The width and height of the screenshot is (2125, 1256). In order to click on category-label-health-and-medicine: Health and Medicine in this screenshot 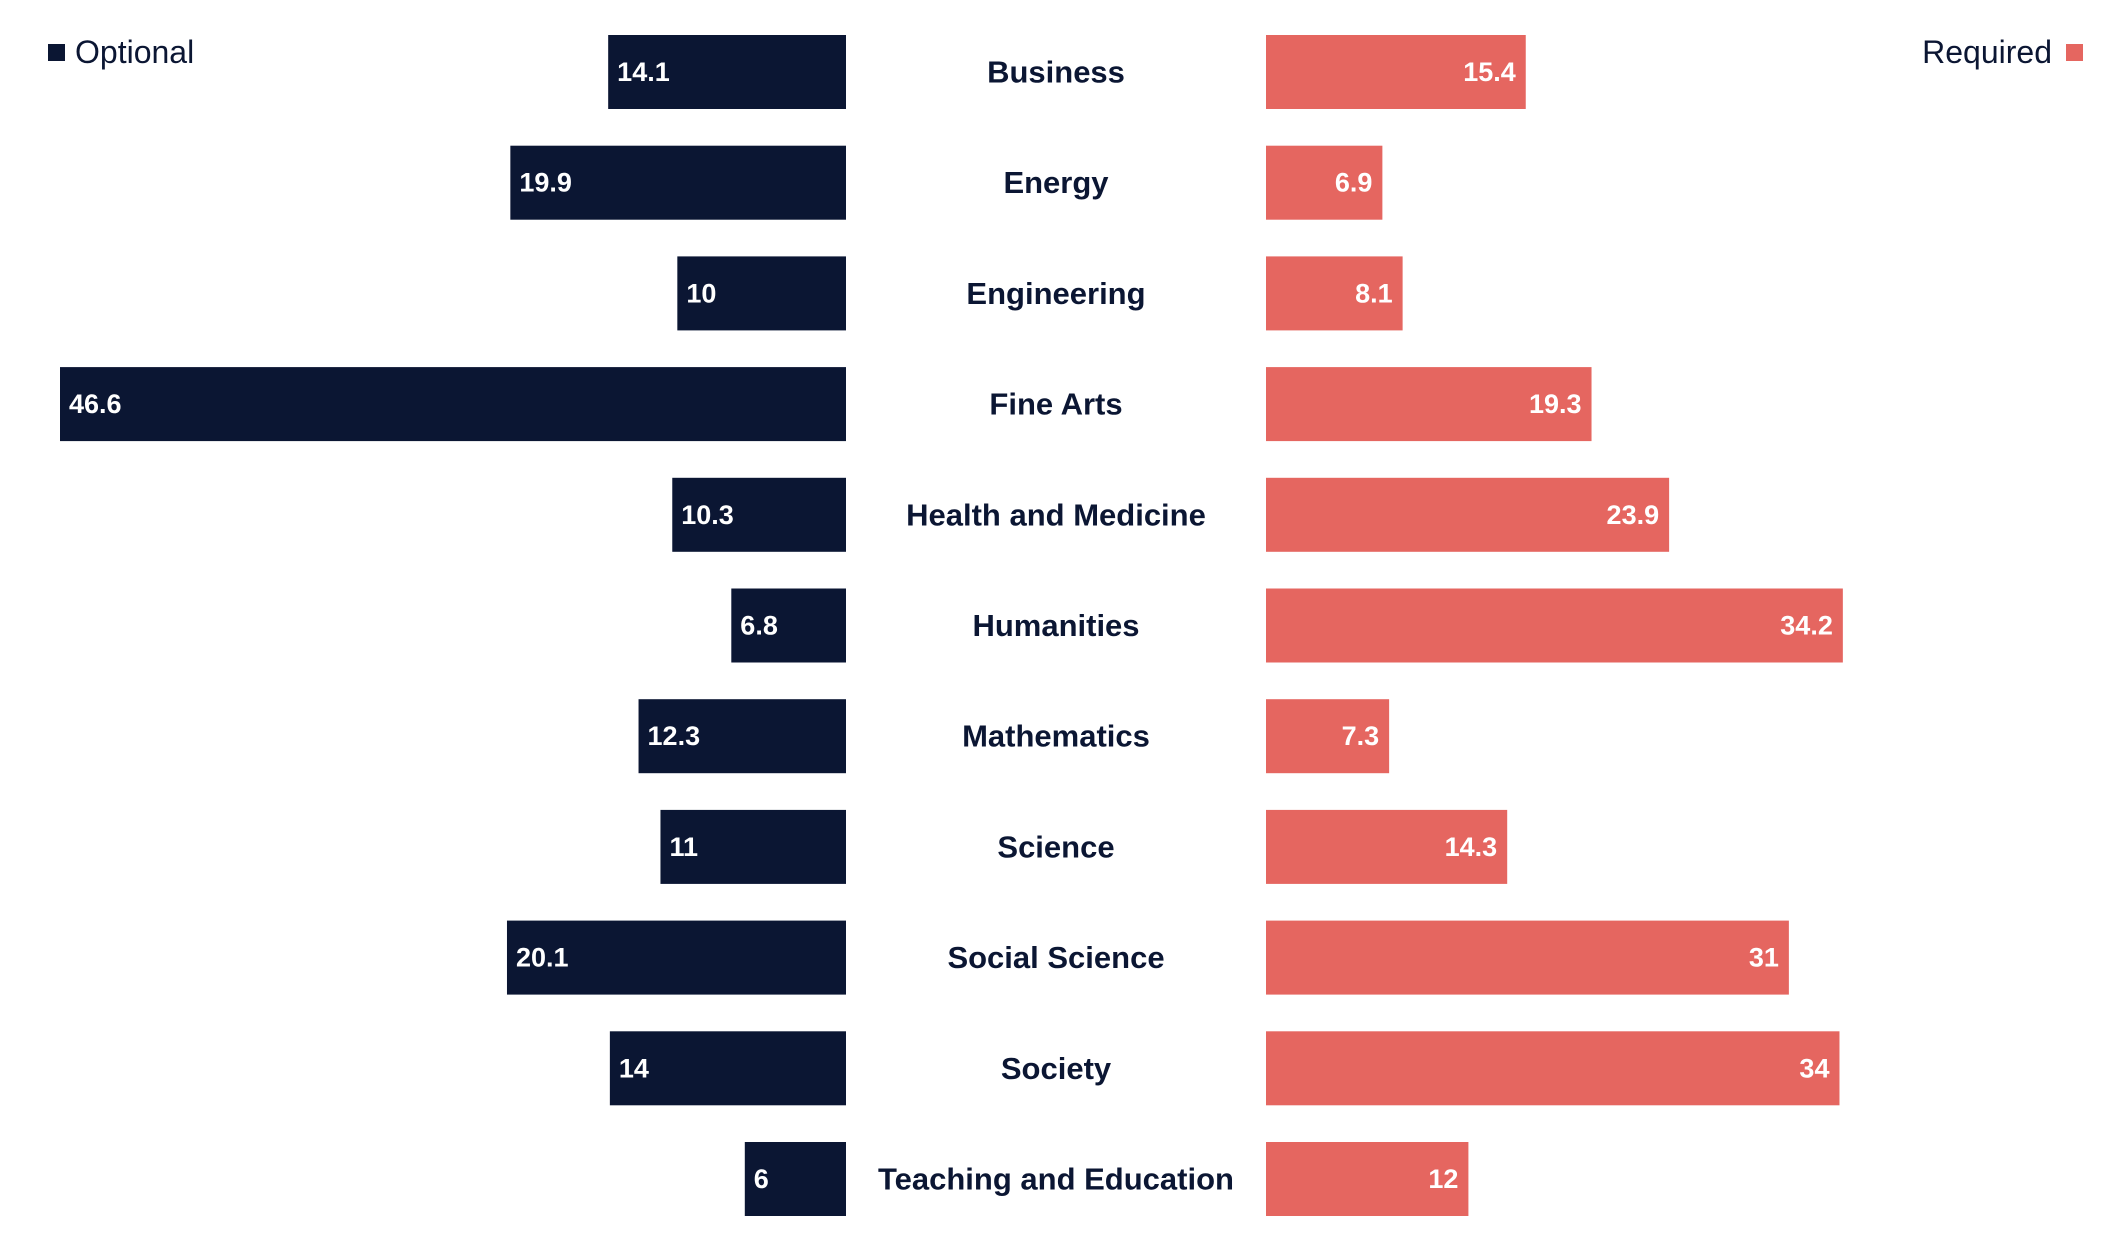, I will do `click(1056, 514)`.